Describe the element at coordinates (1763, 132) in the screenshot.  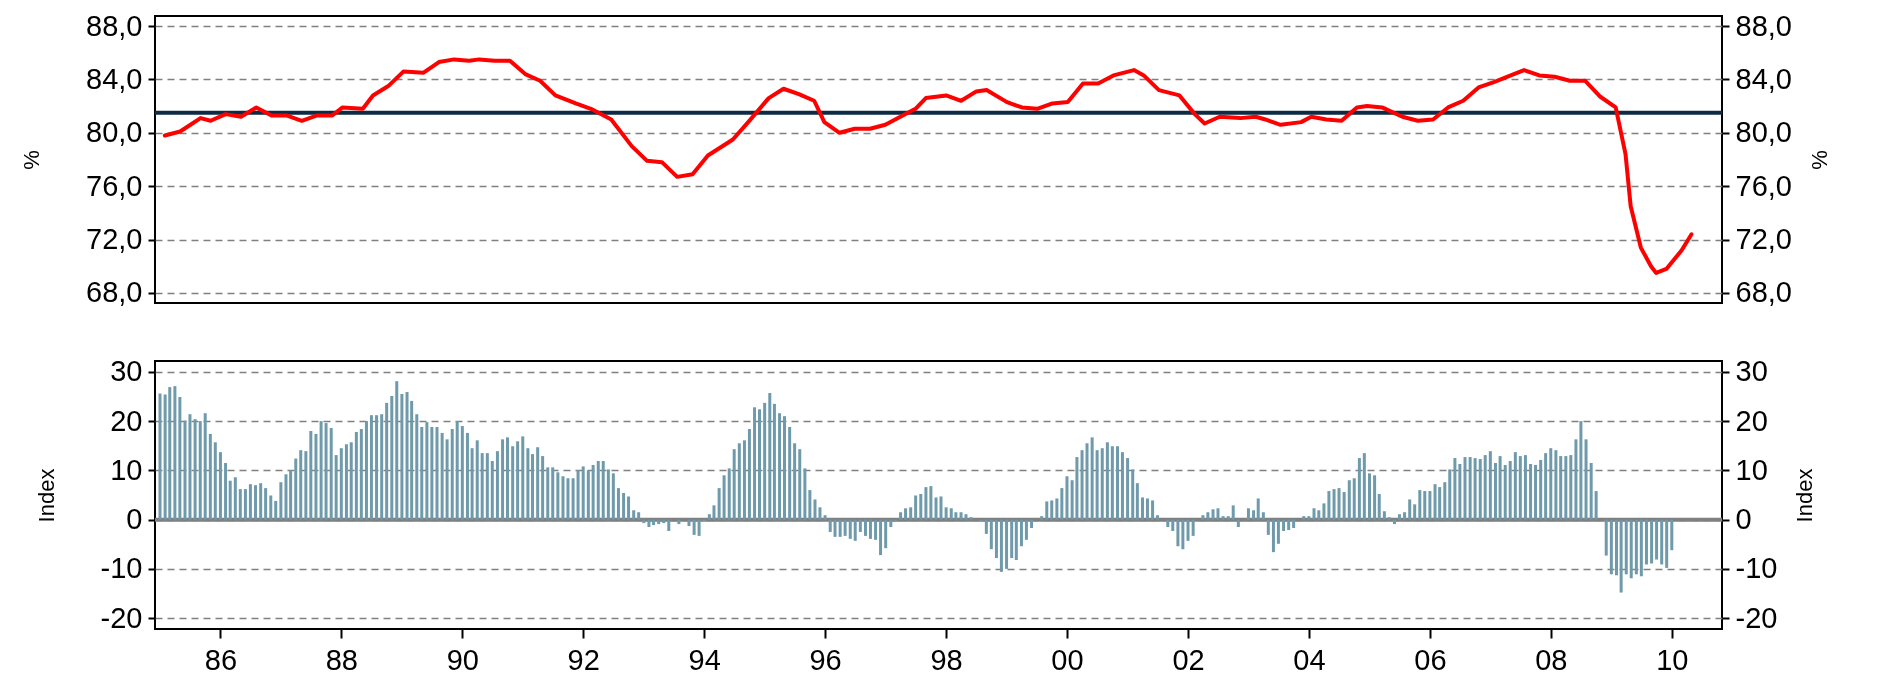
I see `y2-tick-label: 80,0` at that location.